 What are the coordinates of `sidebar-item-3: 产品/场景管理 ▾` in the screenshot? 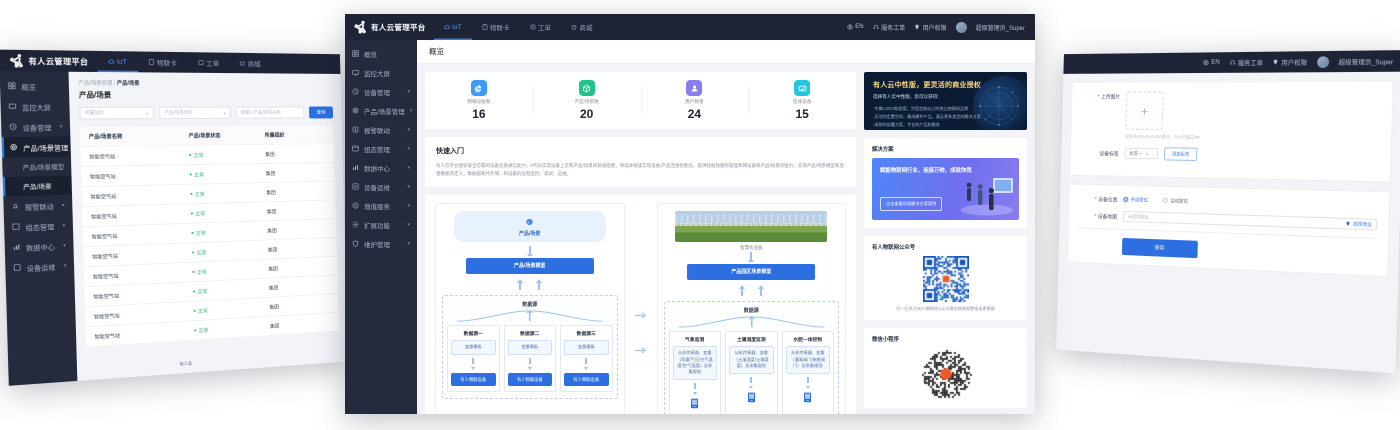 It's located at (381, 110).